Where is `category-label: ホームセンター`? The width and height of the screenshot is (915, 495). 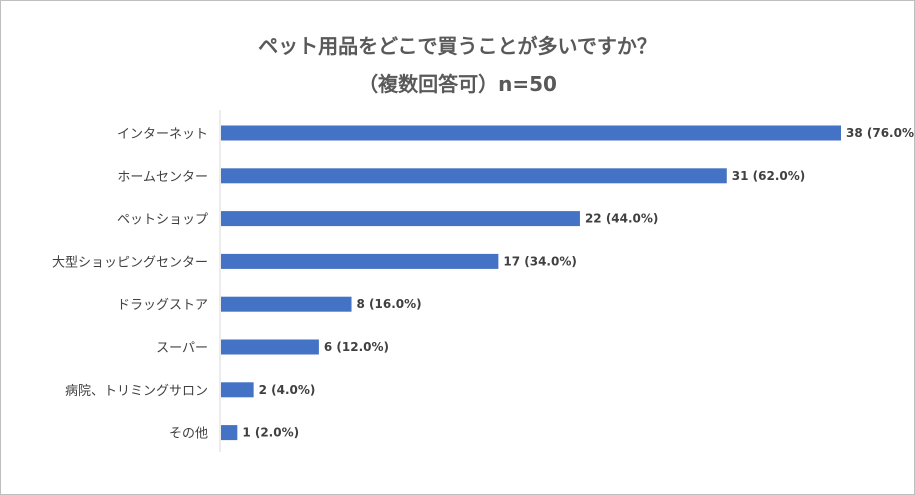
category-label: ホームセンター is located at coordinates (162, 177).